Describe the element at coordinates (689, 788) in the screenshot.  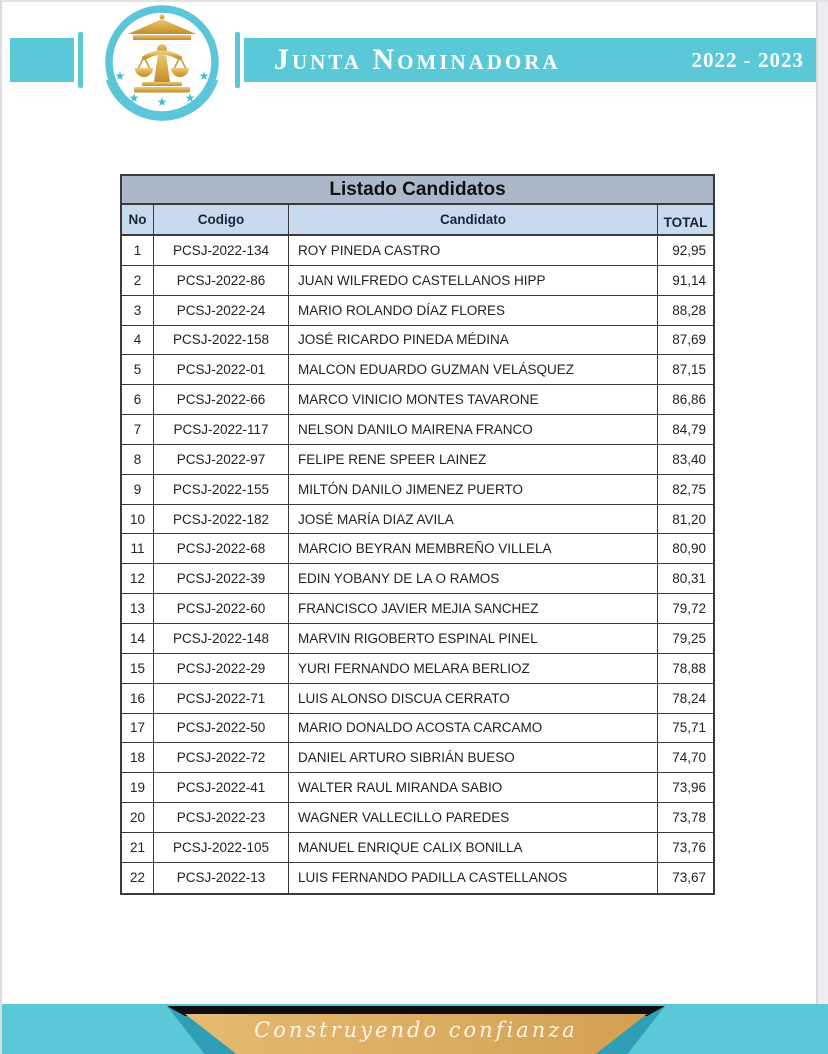
I see `cell-total: 73,96` at that location.